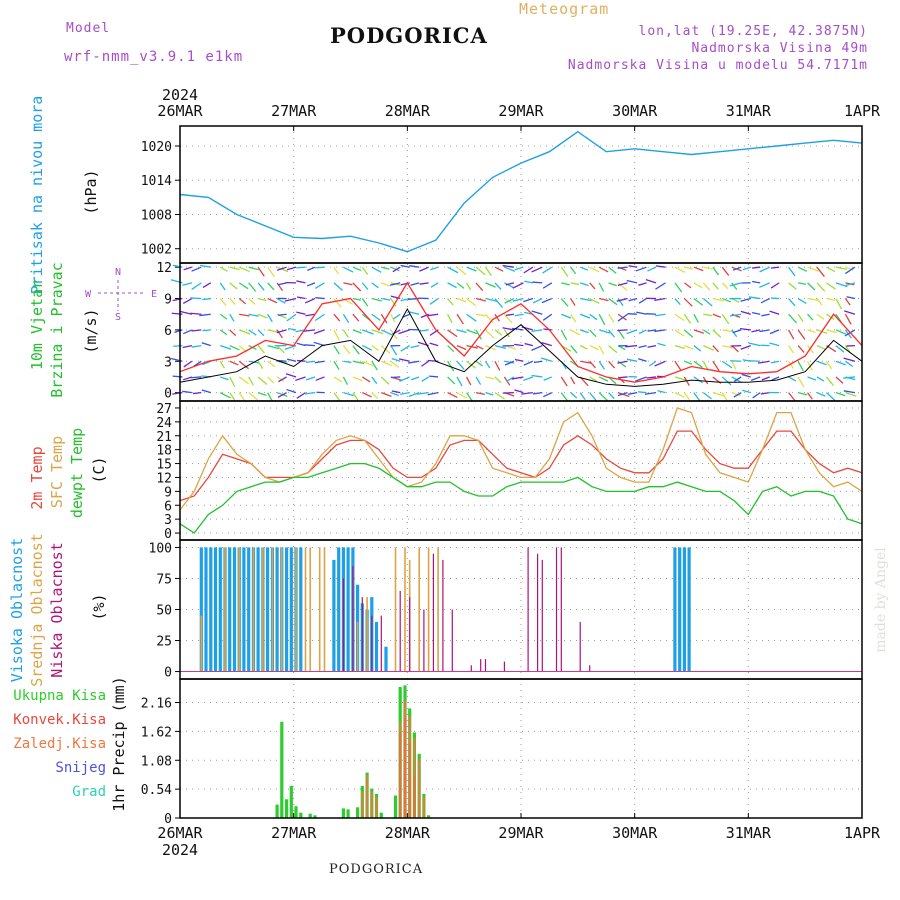 The width and height of the screenshot is (900, 900). I want to click on pressure-line, so click(521, 191).